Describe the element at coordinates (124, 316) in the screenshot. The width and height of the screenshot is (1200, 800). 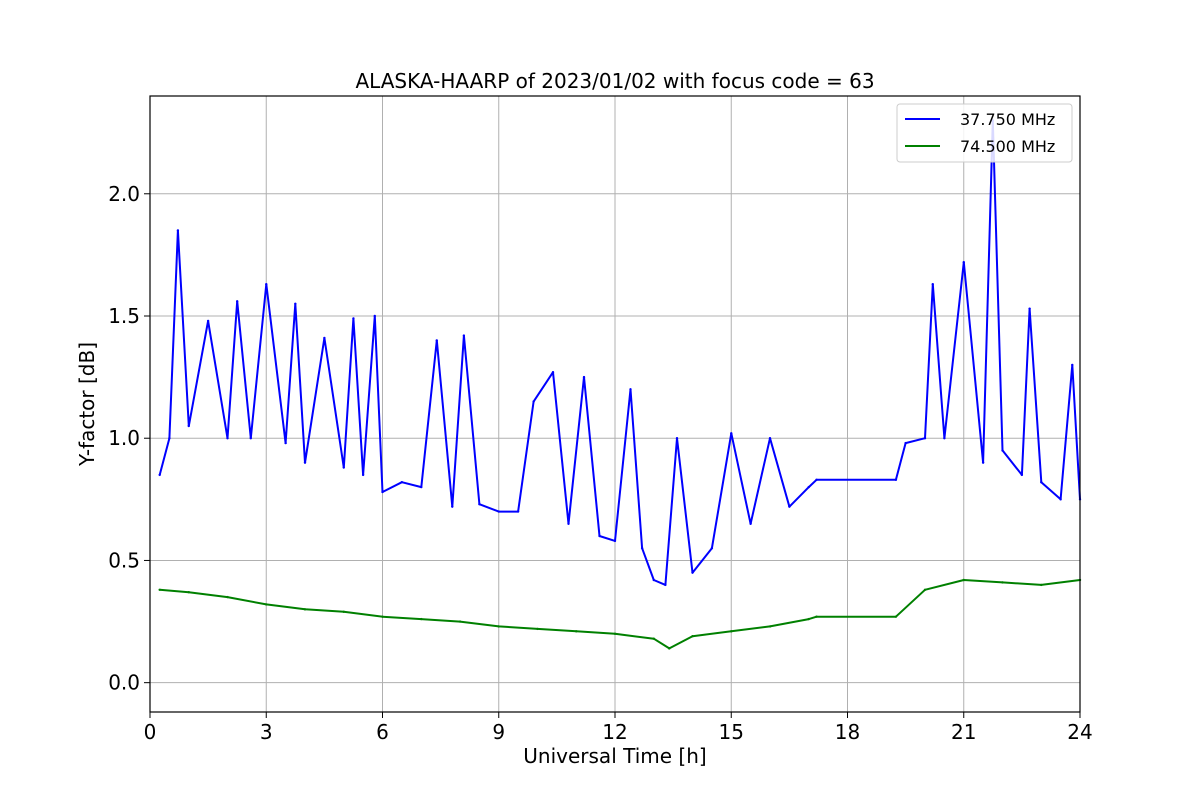
I see `y-tick-label: 1.5` at that location.